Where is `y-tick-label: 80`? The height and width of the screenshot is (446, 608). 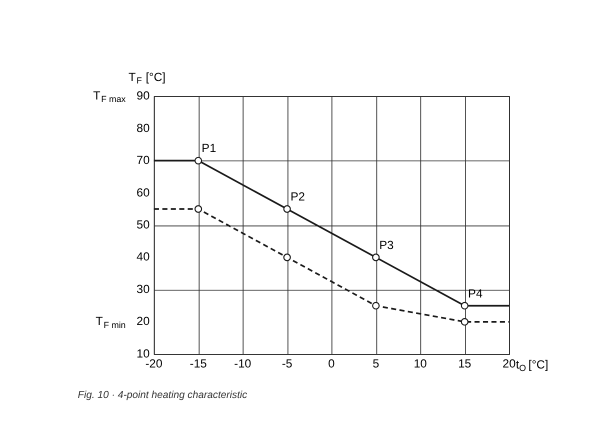
y-tick-label: 80 is located at coordinates (143, 127).